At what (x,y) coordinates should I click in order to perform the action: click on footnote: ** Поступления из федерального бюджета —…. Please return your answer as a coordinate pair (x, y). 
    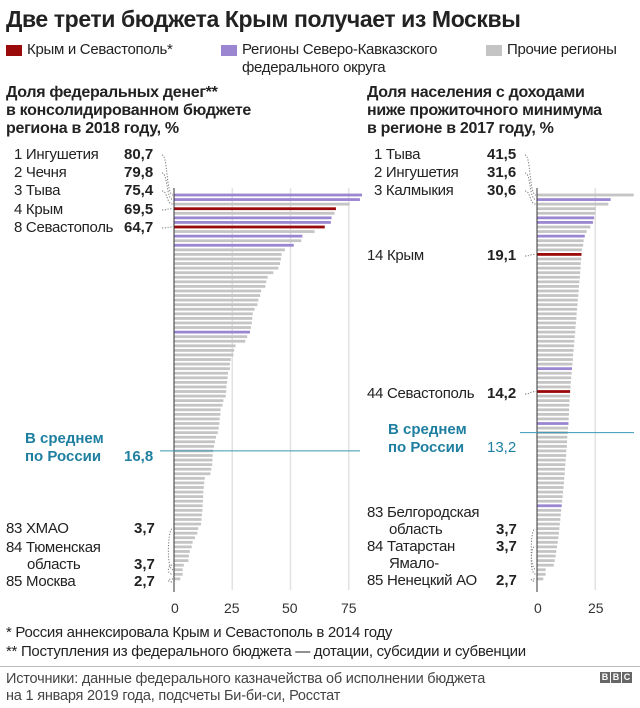
    Looking at the image, I should click on (266, 651).